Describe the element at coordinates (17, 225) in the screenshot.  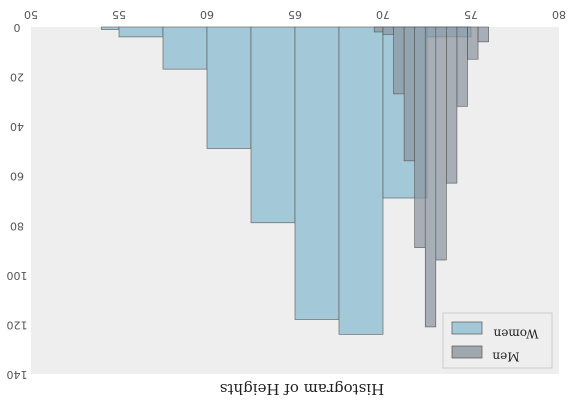
I see `y-tick-label-4: 80` at that location.